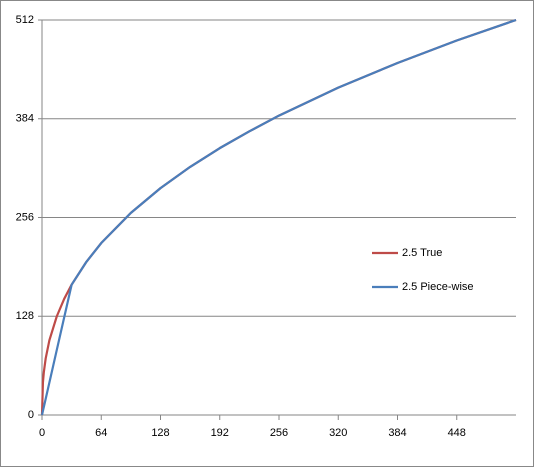 The width and height of the screenshot is (534, 467). I want to click on x-tick-label: 192, so click(220, 433).